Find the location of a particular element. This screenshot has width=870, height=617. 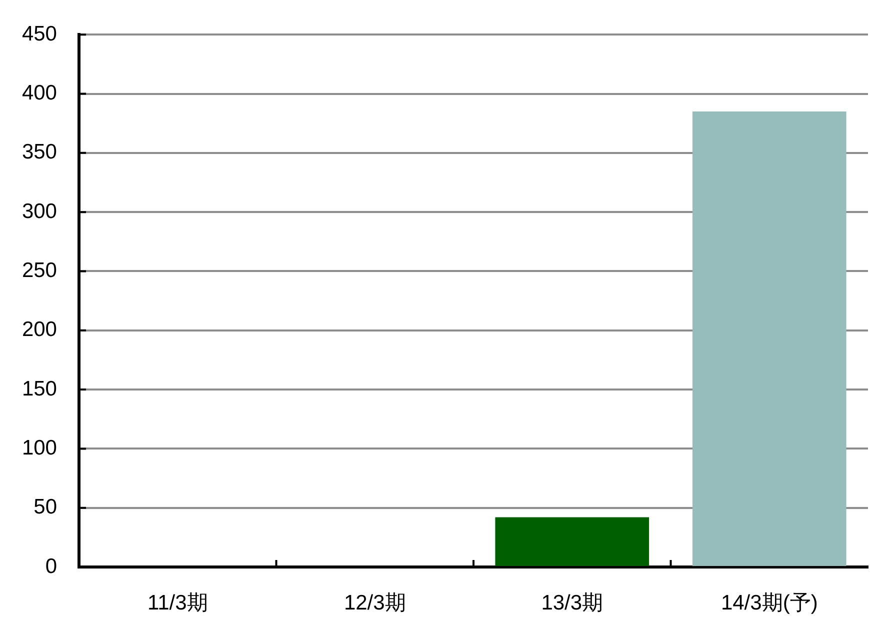

y-tick-label: 400 is located at coordinates (39, 93).